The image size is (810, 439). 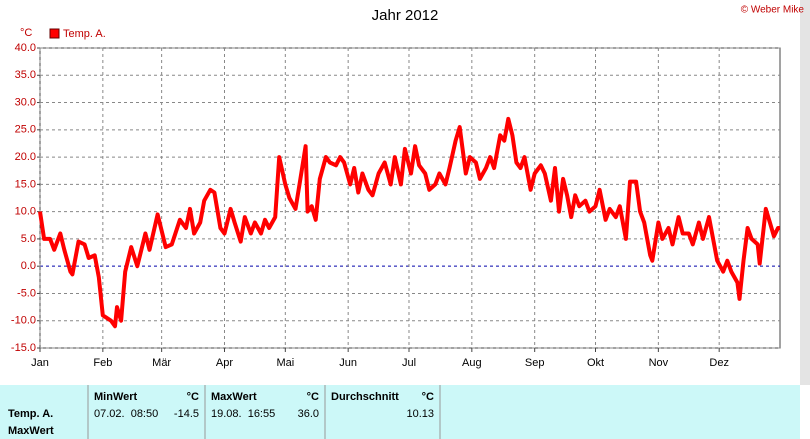 I want to click on scroll-strip, so click(x=805, y=192).